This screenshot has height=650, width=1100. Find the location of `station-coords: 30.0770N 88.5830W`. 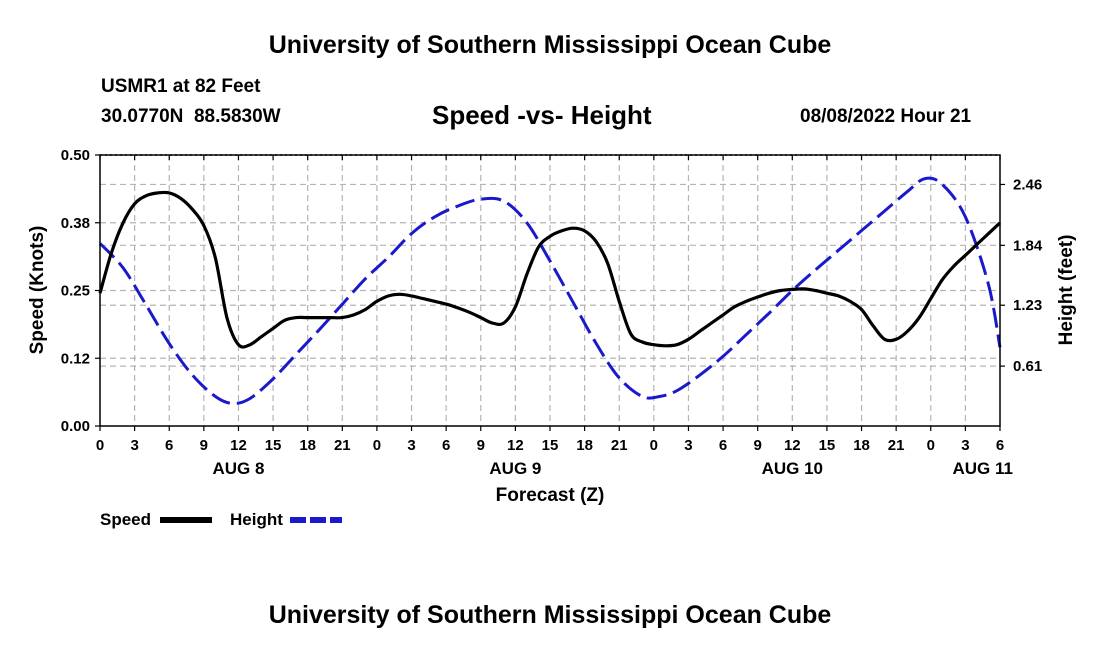

station-coords: 30.0770N 88.5830W is located at coordinates (191, 116).